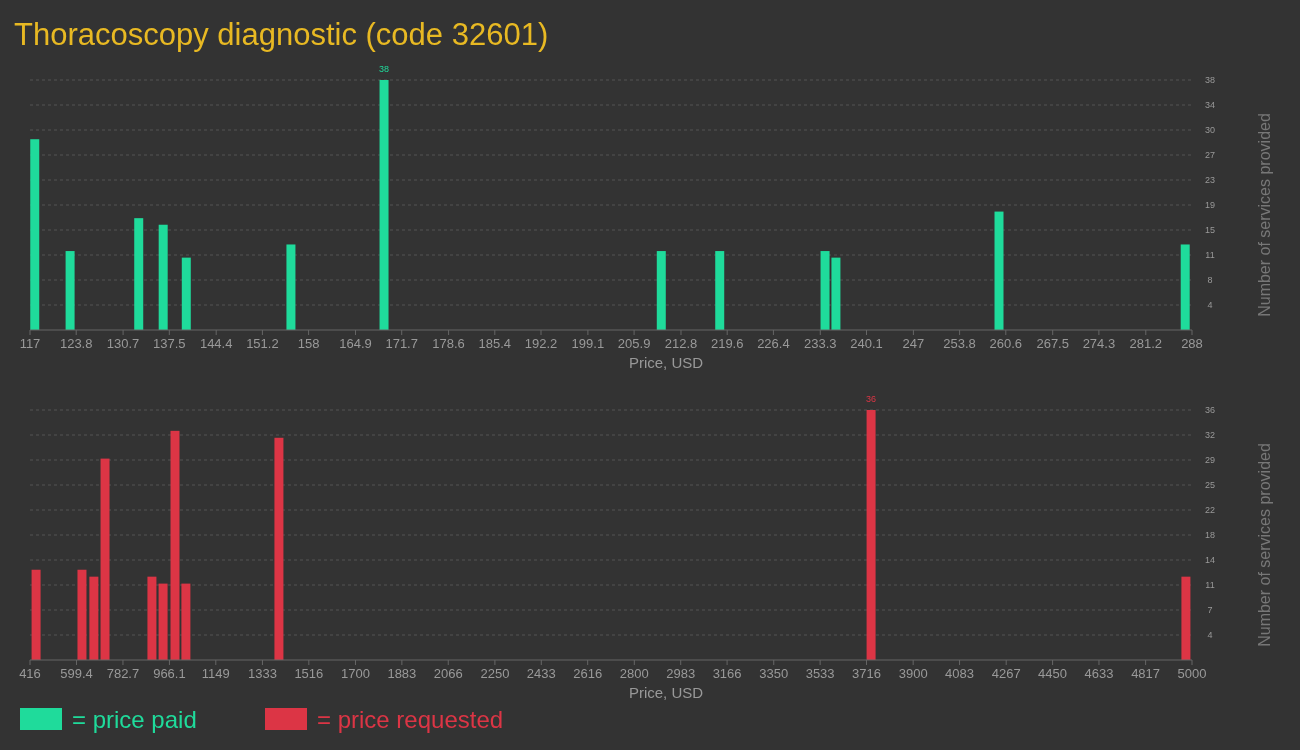 This screenshot has width=1300, height=750. I want to click on x-tick-label: 240.1, so click(866, 343).